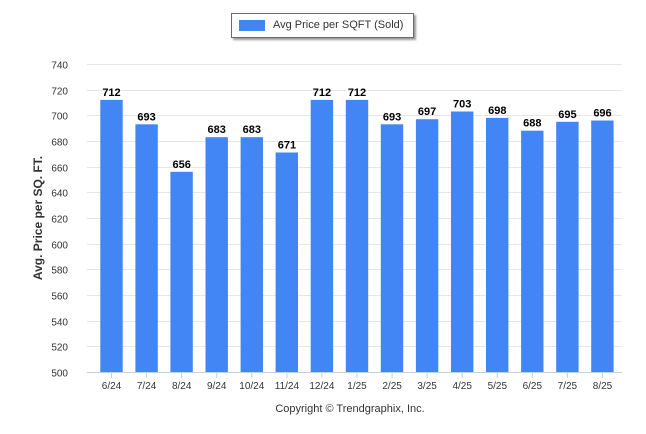 The image size is (646, 434). I want to click on legend: Avg Price per SQFT (Sold), so click(322, 25).